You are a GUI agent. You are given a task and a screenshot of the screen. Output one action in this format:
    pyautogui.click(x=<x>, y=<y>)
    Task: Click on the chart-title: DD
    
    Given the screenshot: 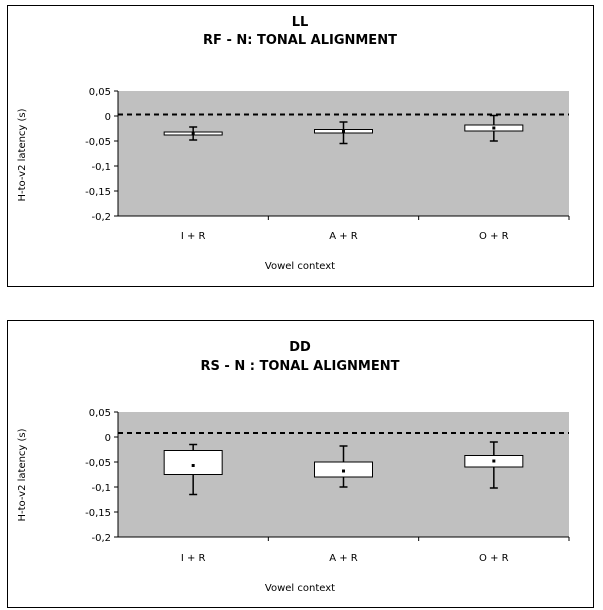 What is the action you would take?
    pyautogui.click(x=300, y=347)
    